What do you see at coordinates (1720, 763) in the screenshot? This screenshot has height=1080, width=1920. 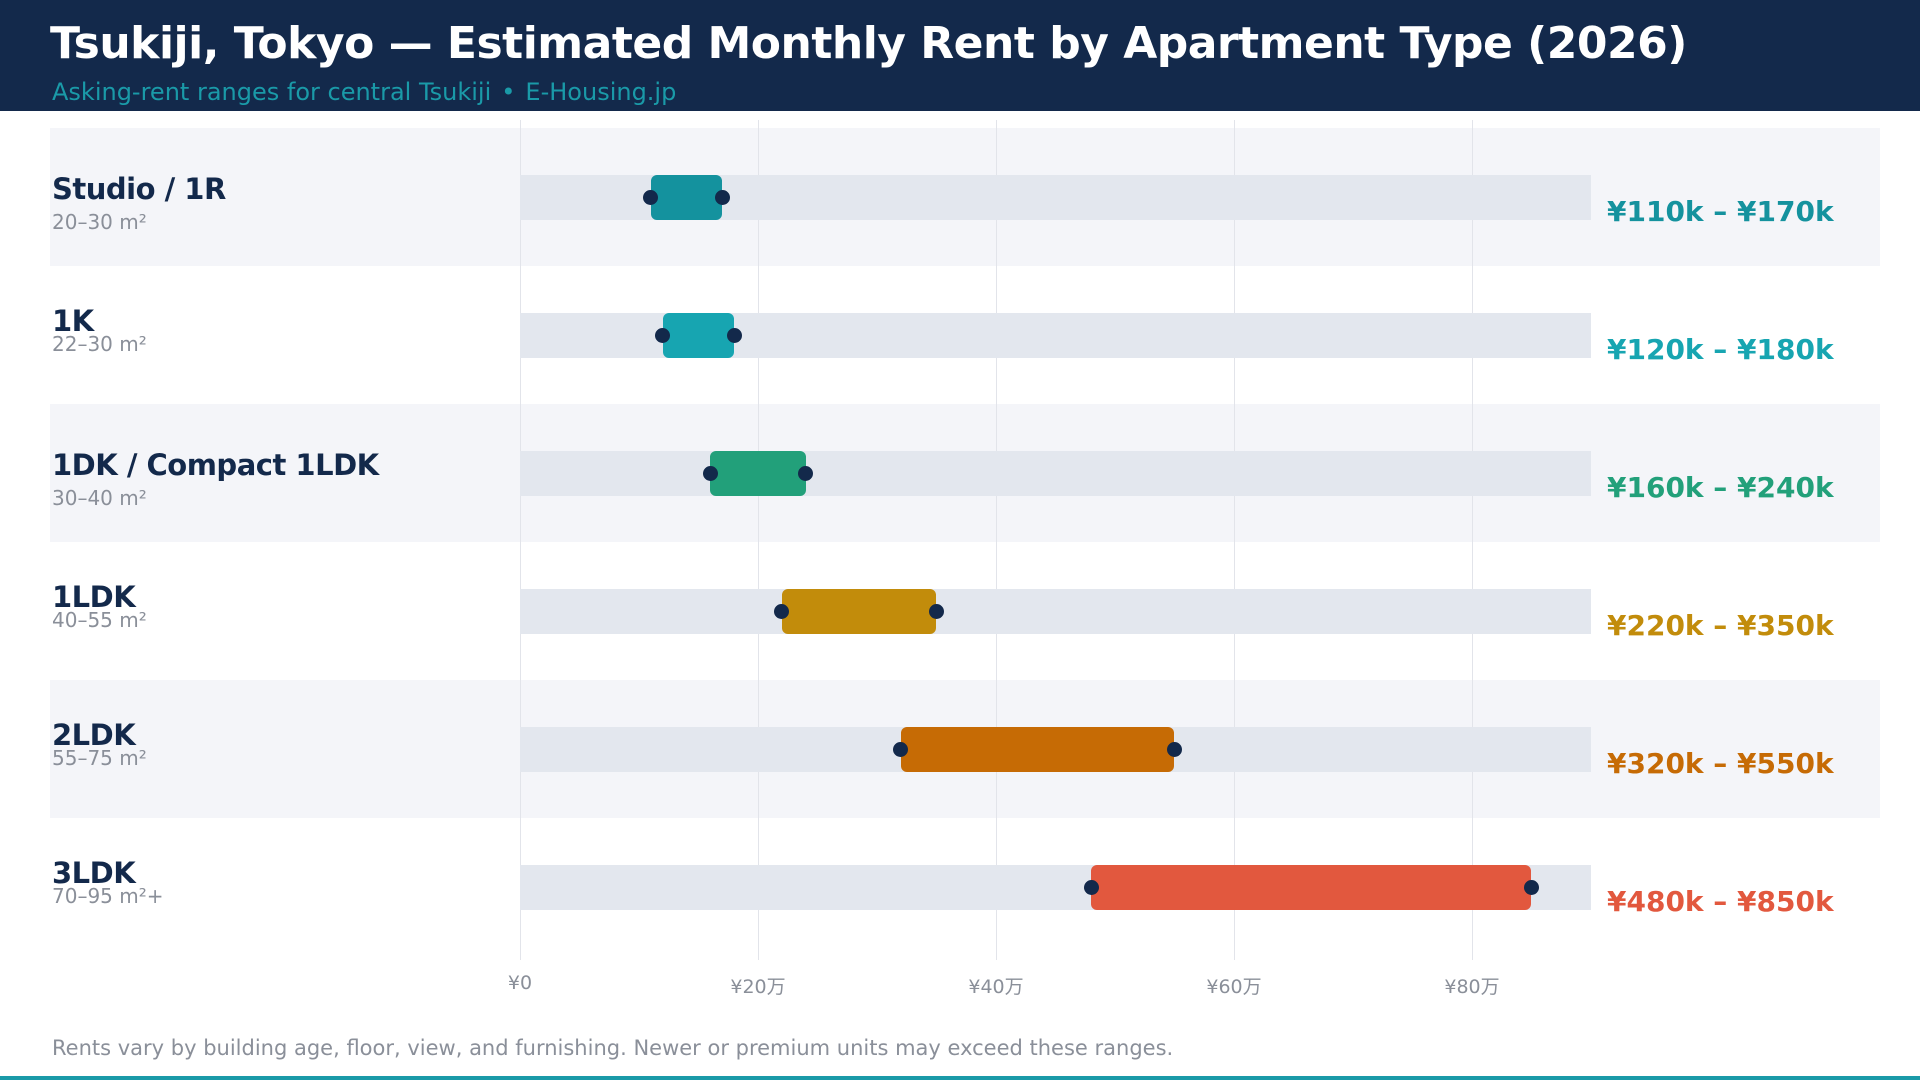 I see `range-value-label: ¥320k – ¥550k` at bounding box center [1720, 763].